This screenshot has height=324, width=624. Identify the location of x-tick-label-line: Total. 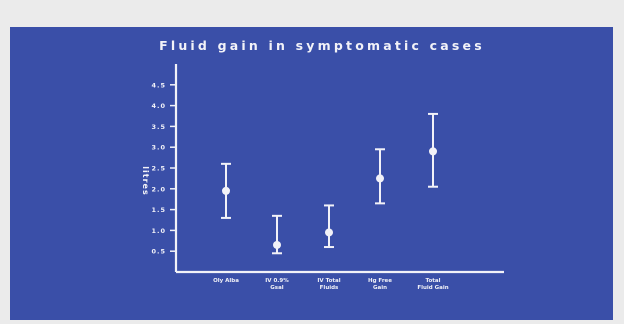
(432, 281).